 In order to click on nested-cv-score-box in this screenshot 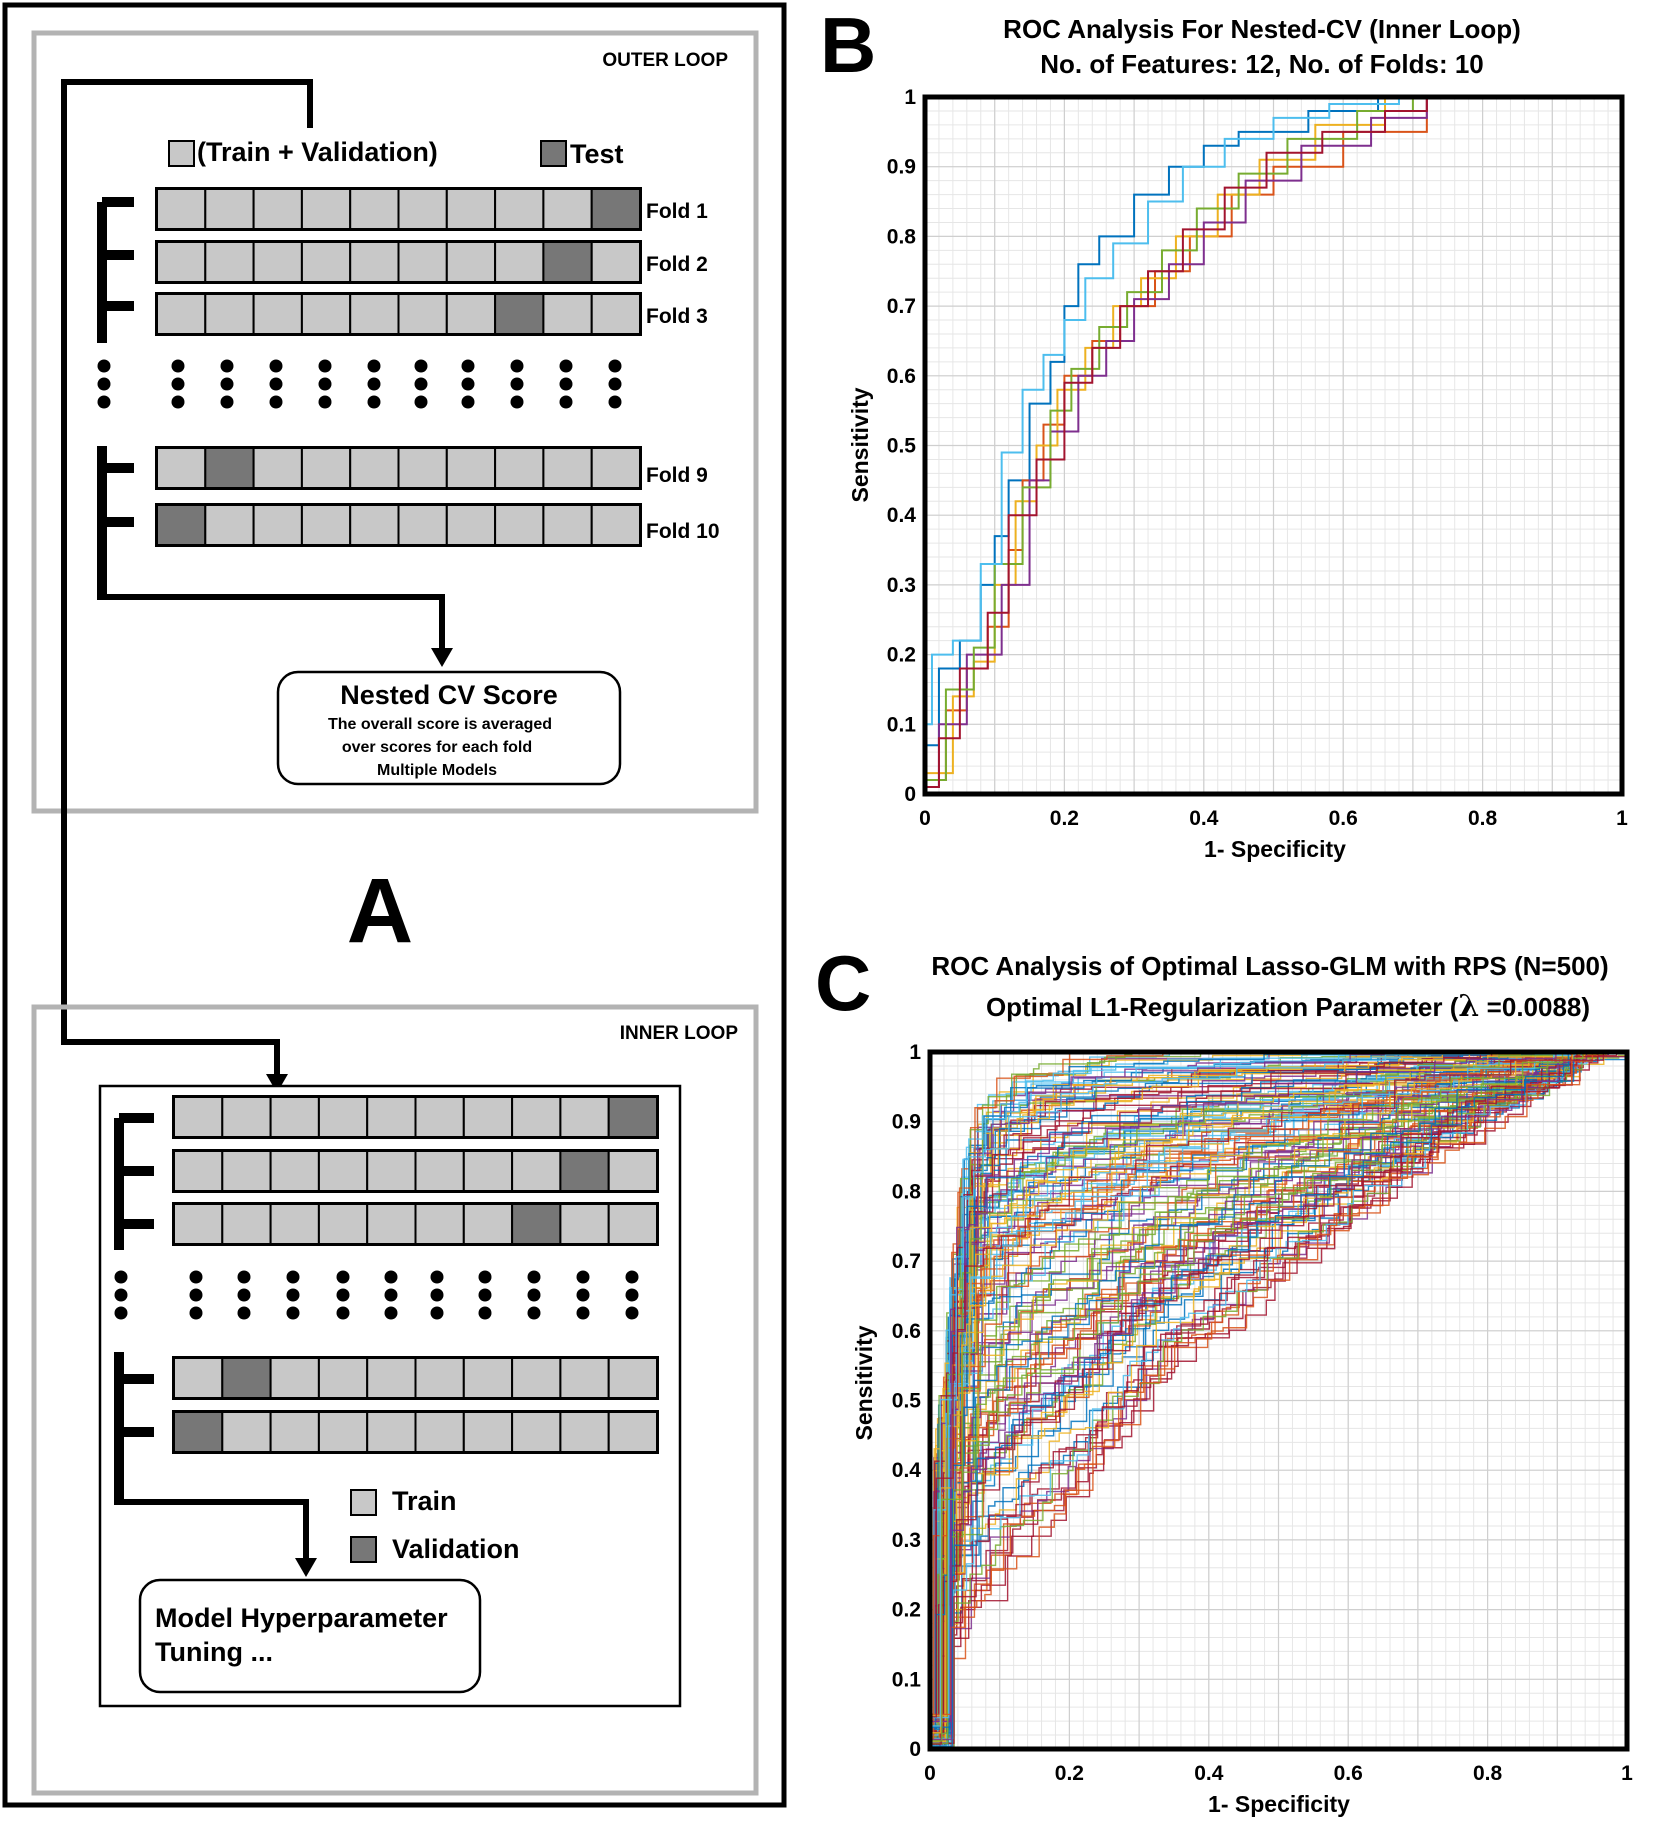, I will do `click(449, 728)`.